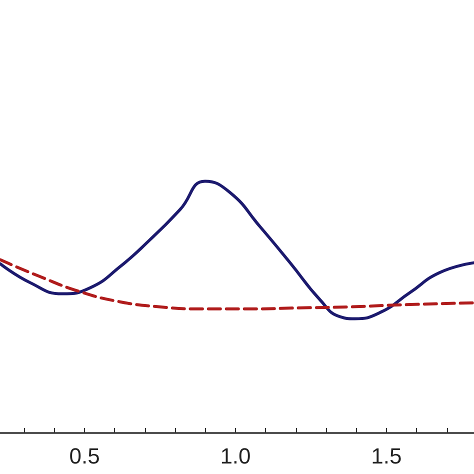  I want to click on x-tick-label: 0.5, so click(84, 456).